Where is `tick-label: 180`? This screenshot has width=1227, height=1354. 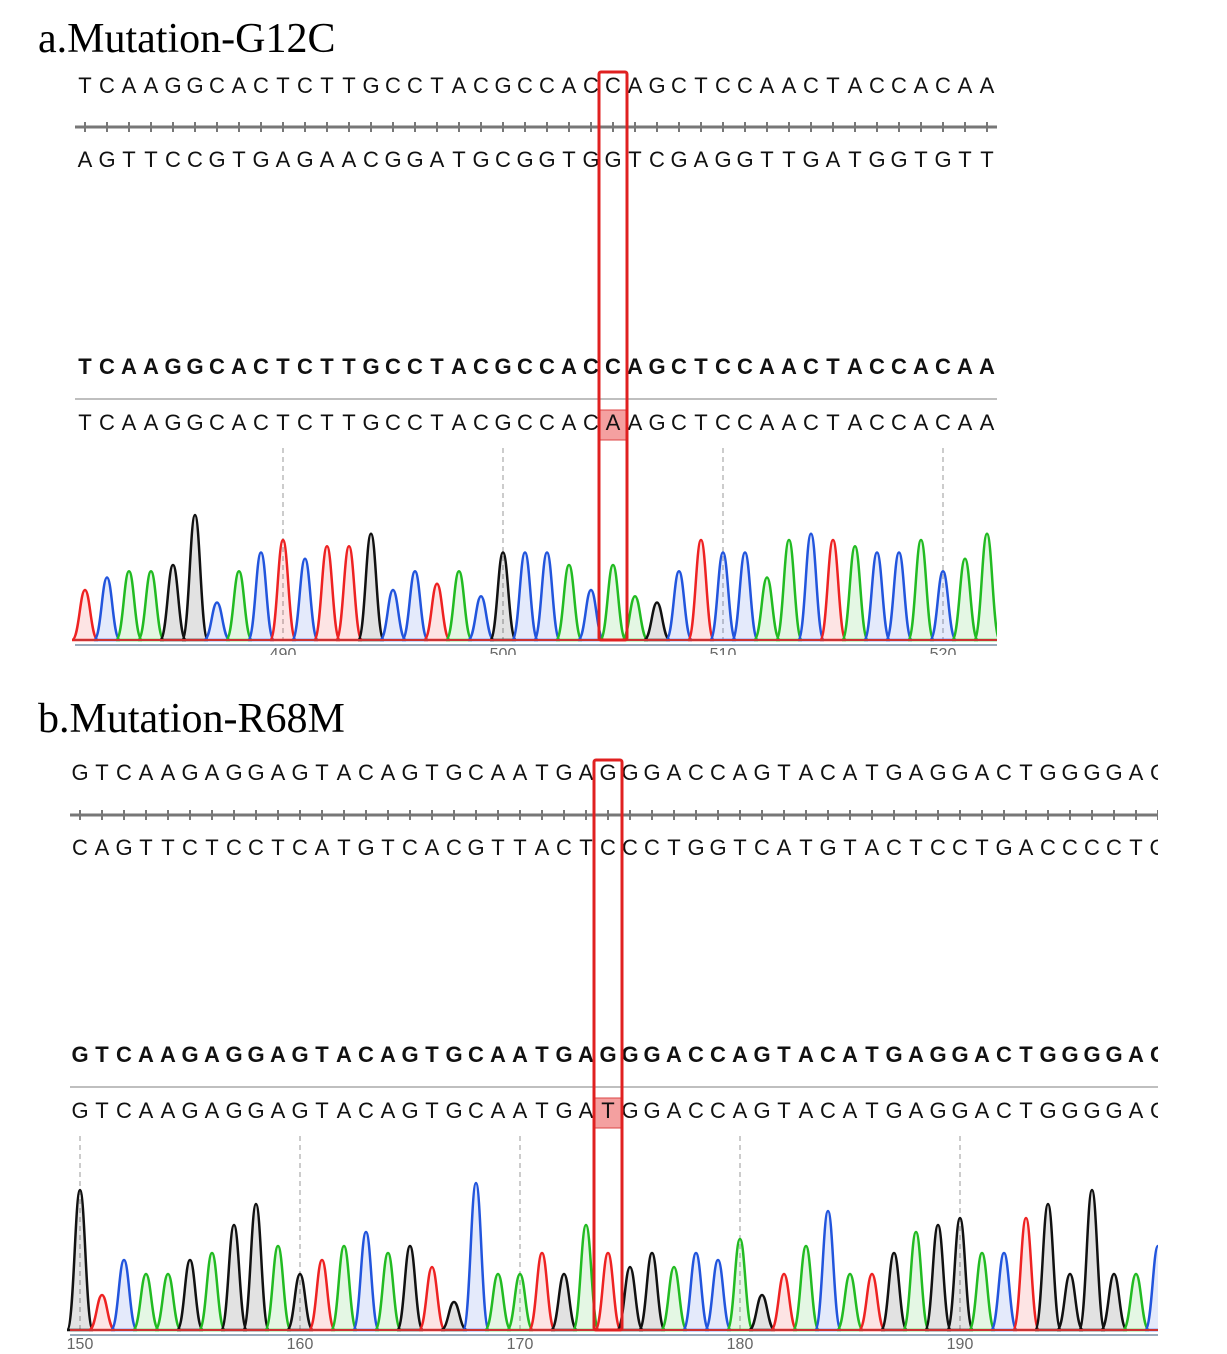
tick-label: 180 is located at coordinates (740, 1344).